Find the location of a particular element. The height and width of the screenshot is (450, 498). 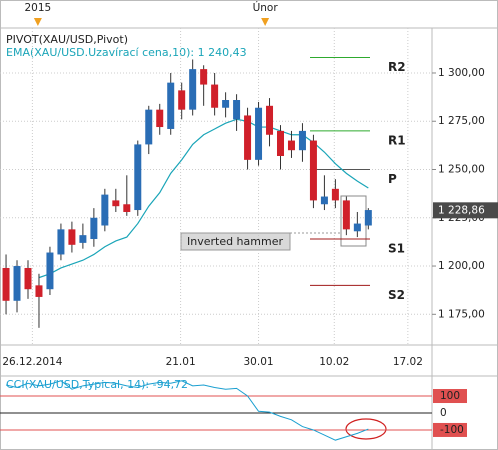

top-tick-label: Únor is located at coordinates (266, 7).